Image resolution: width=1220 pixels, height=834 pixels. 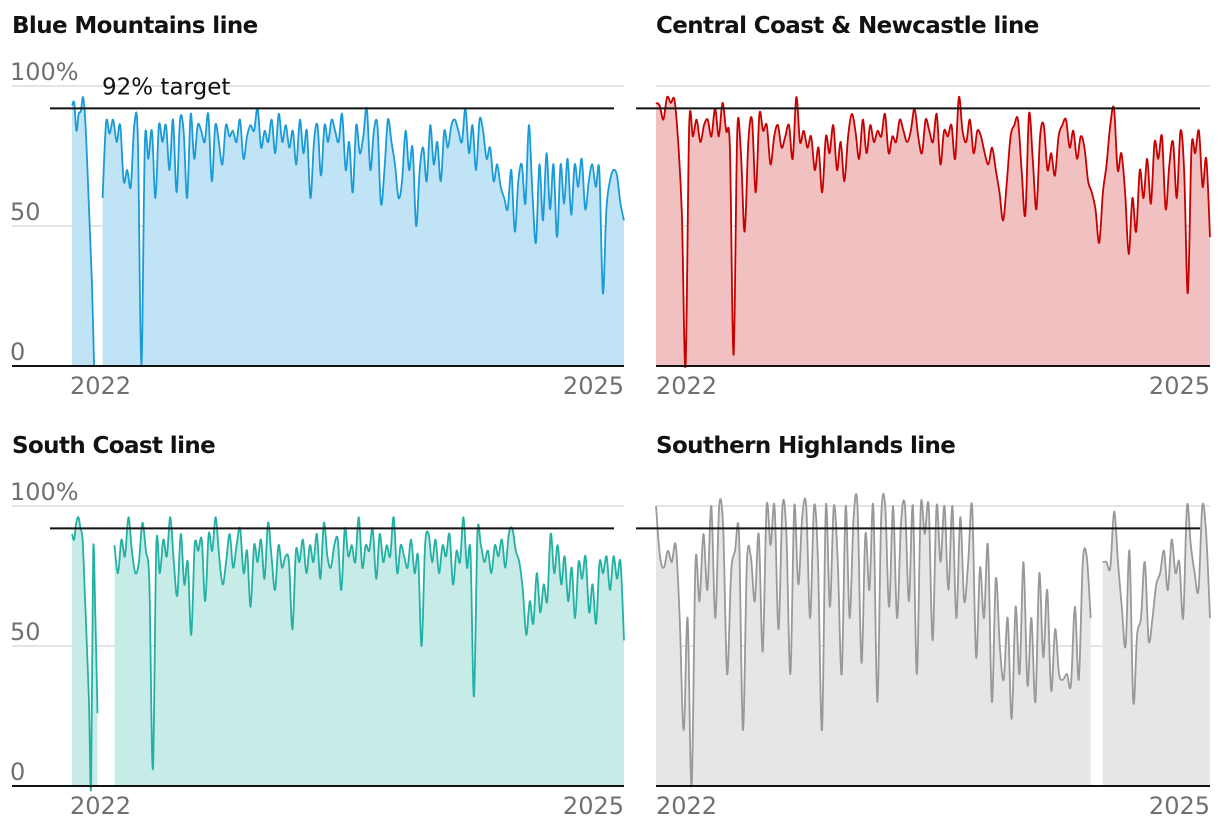 What do you see at coordinates (805, 446) in the screenshot?
I see `chart-title: Southern Highlands line` at bounding box center [805, 446].